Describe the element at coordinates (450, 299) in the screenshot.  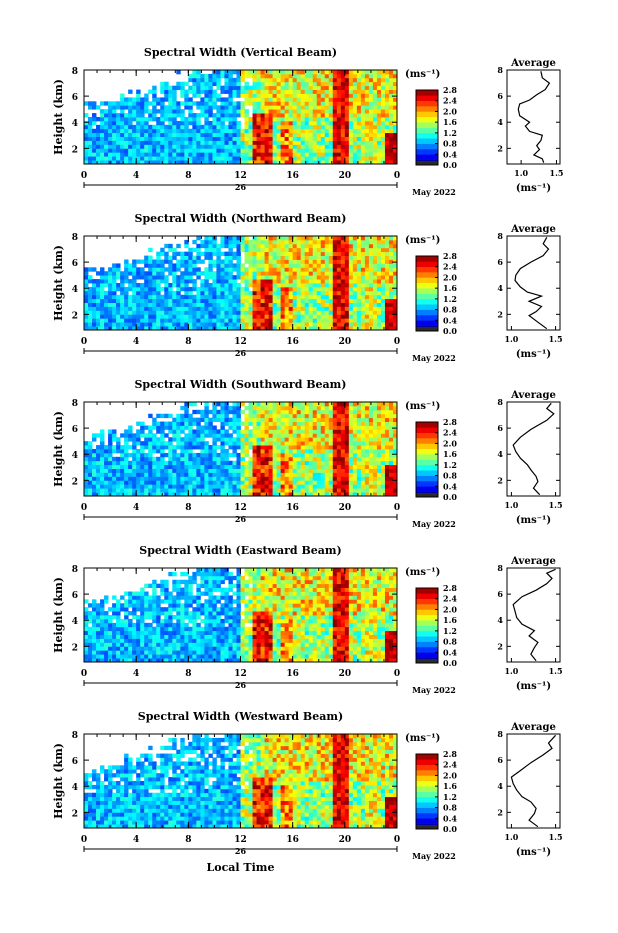
I see `colorbar-tick-label: 1.2` at that location.